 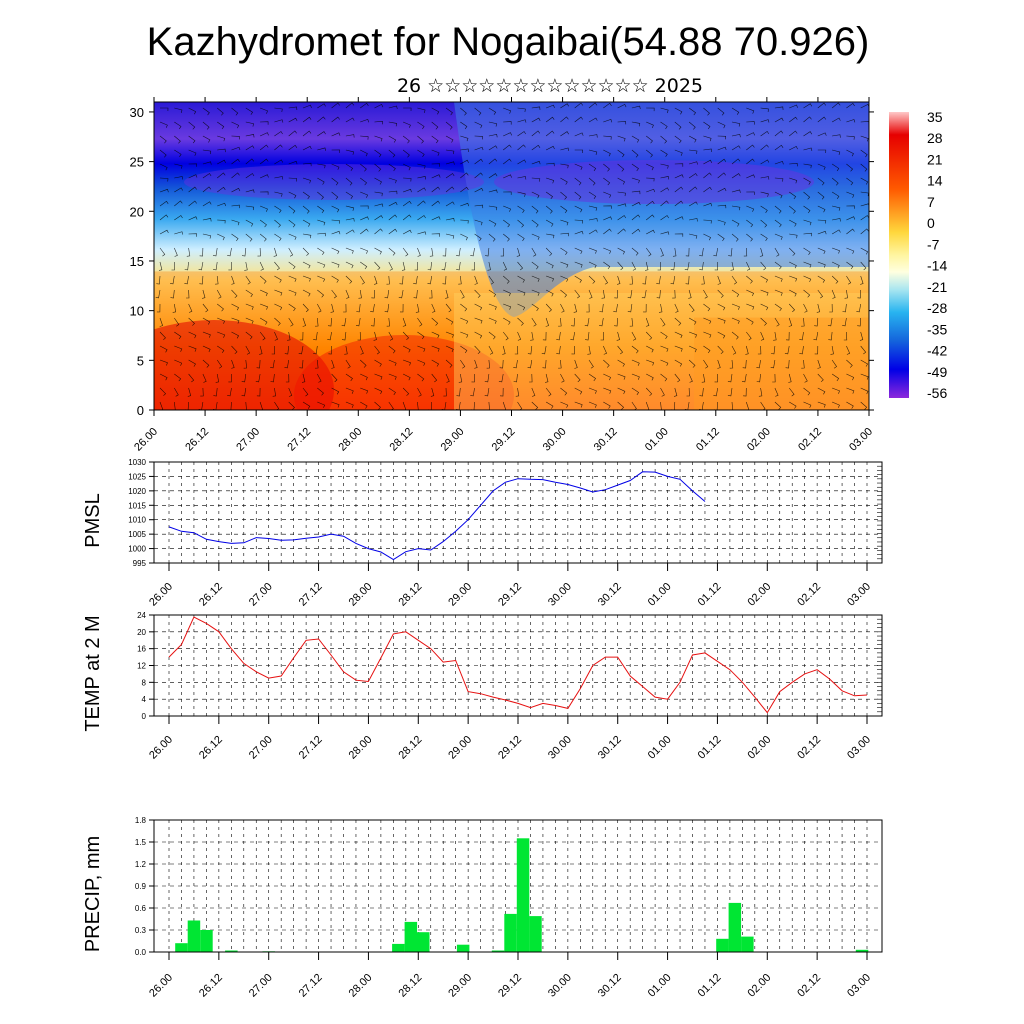 I want to click on y-tick-label: 5, so click(x=140, y=360).